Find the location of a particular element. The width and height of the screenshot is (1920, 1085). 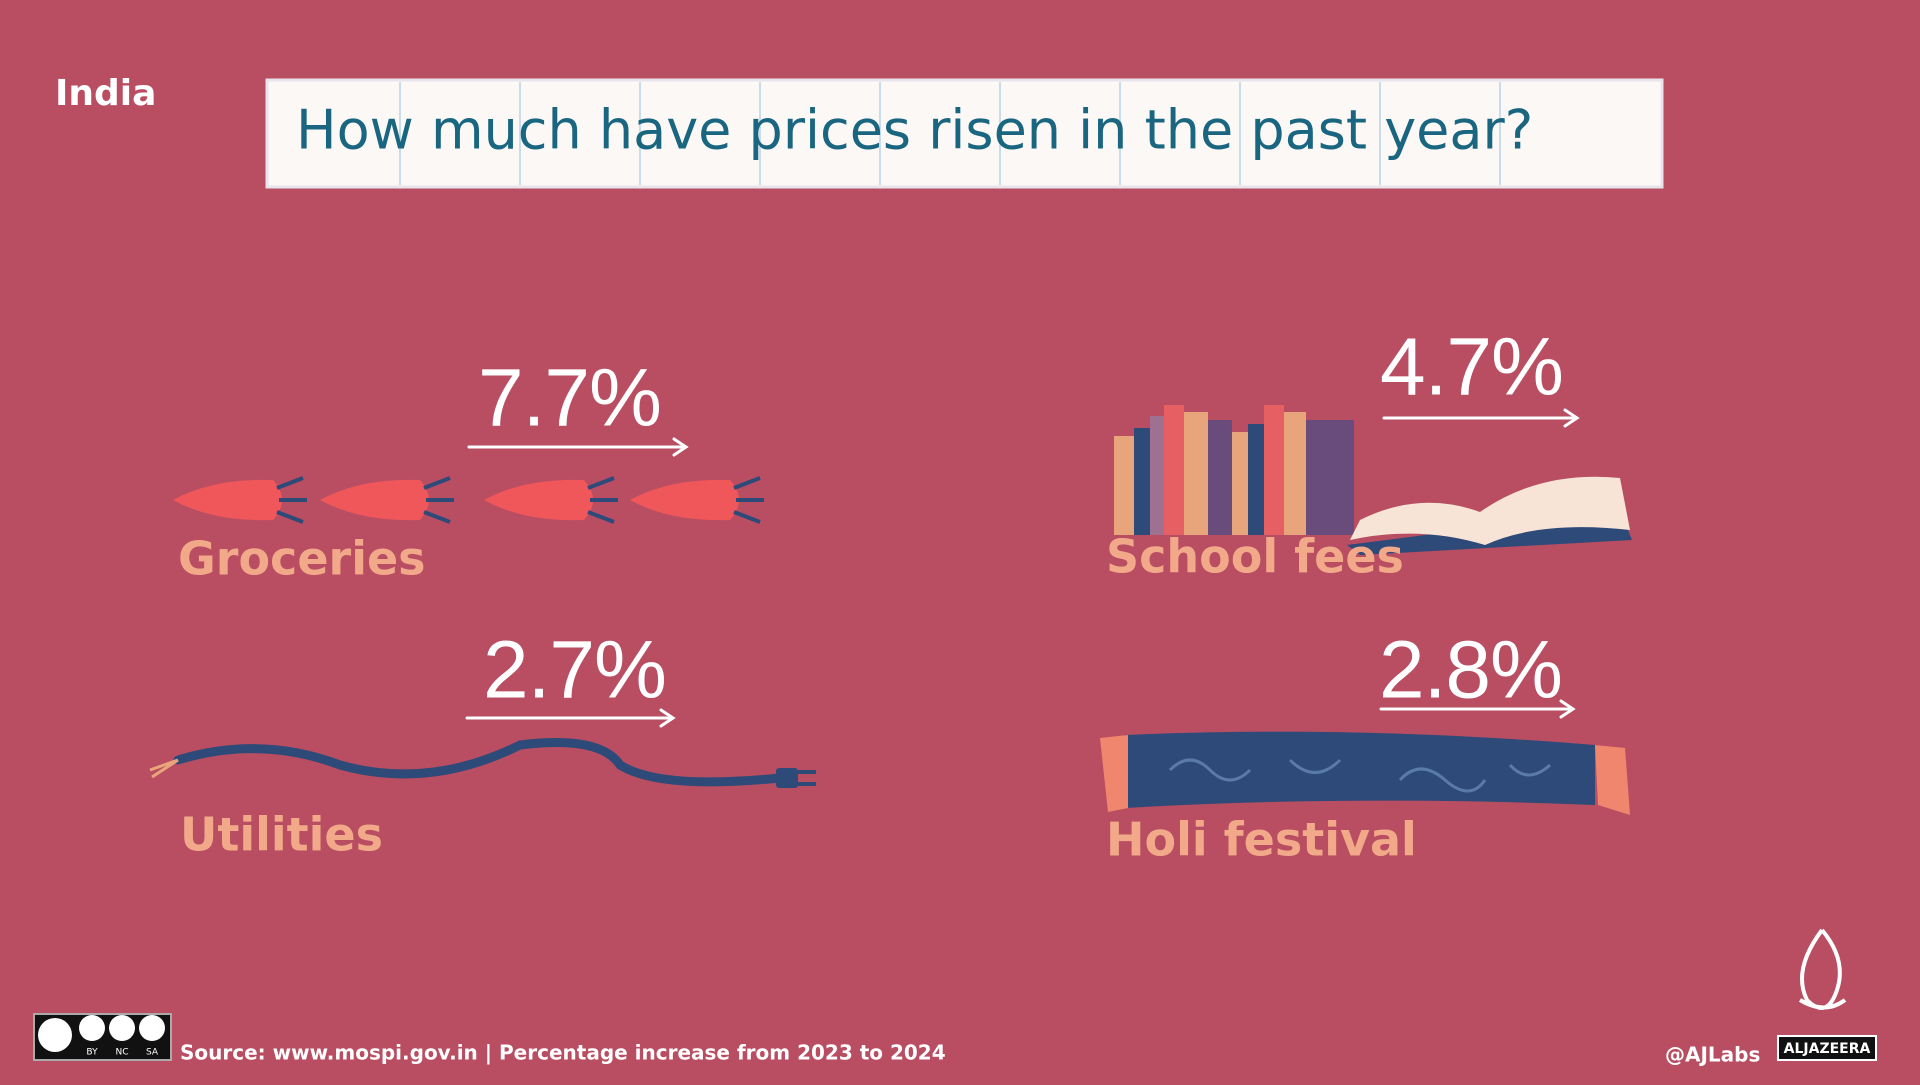

title-box is located at coordinates (964, 133).